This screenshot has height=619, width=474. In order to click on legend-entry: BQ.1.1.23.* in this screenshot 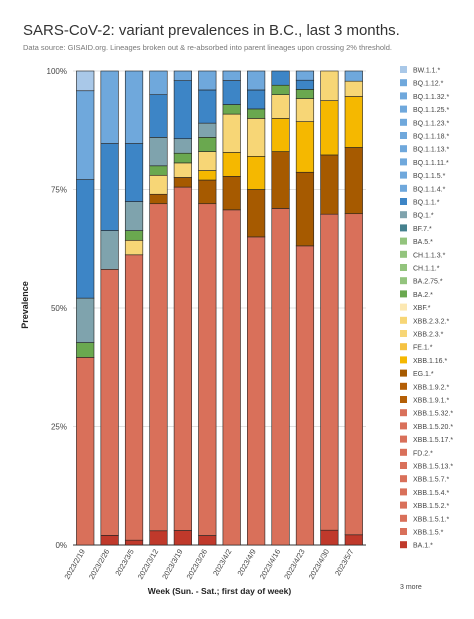, I will do `click(431, 123)`.